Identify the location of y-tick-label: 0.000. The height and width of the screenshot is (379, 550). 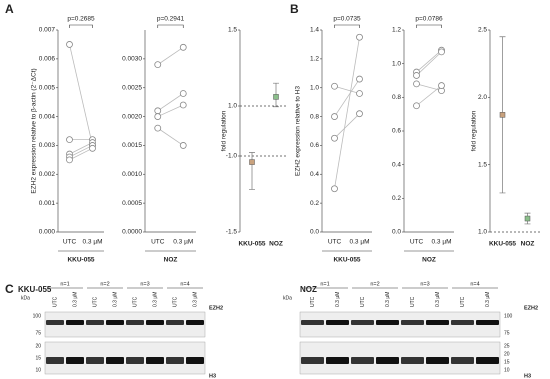
(47, 232).